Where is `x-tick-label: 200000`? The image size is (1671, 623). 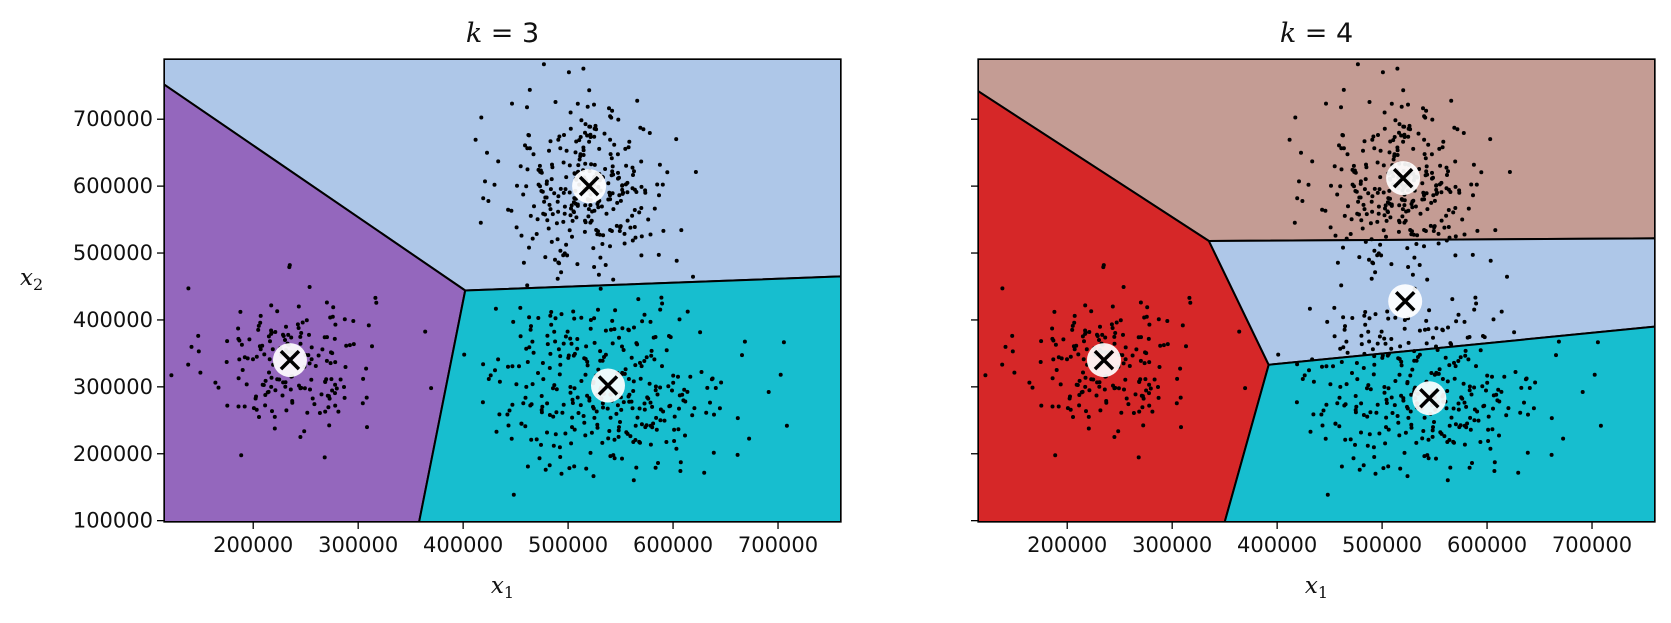
x-tick-label: 200000 is located at coordinates (253, 545).